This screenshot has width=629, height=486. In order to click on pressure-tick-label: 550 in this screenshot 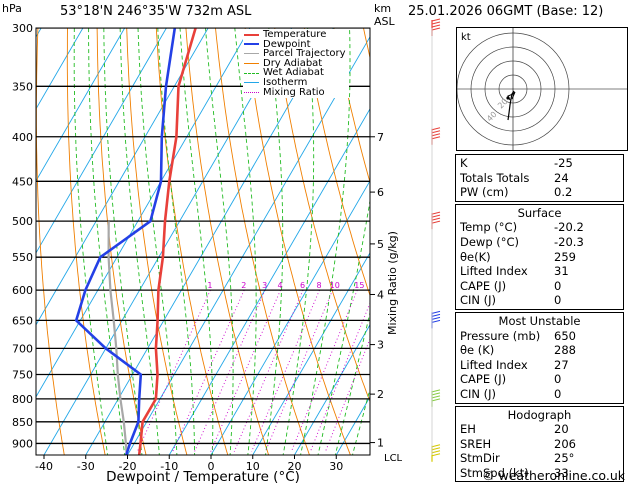, I will do `click(22, 257)`.